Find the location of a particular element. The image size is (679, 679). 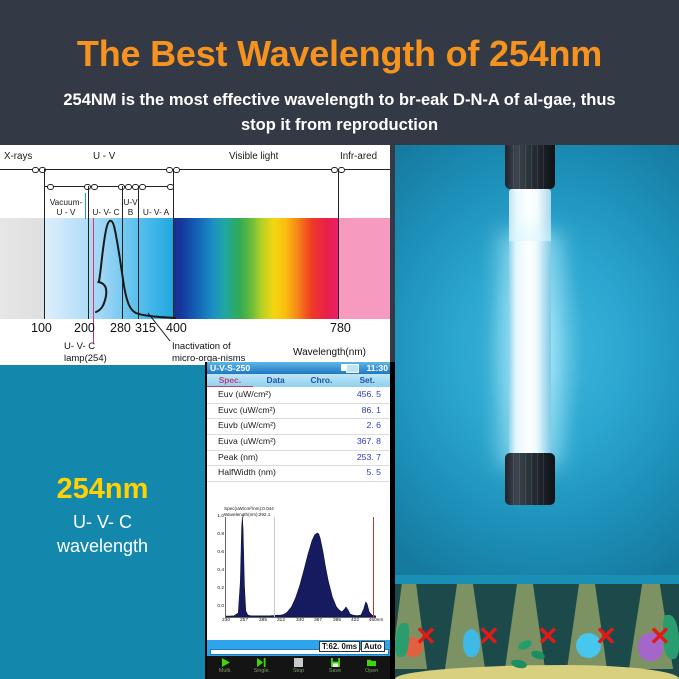

stop-icon is located at coordinates (298, 662).